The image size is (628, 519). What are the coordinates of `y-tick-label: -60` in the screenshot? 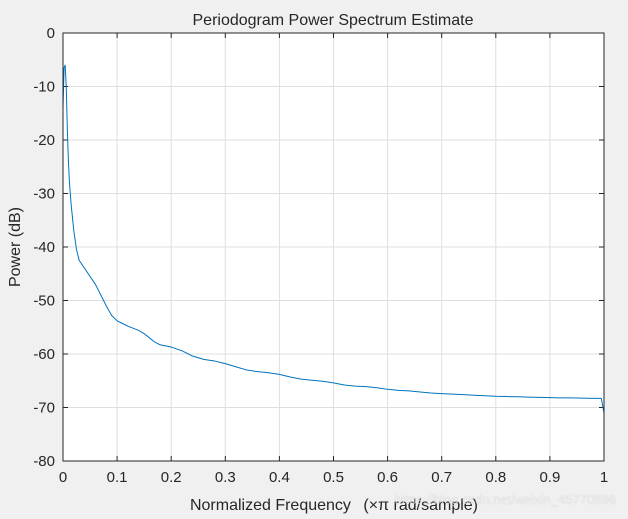 It's located at (44, 354).